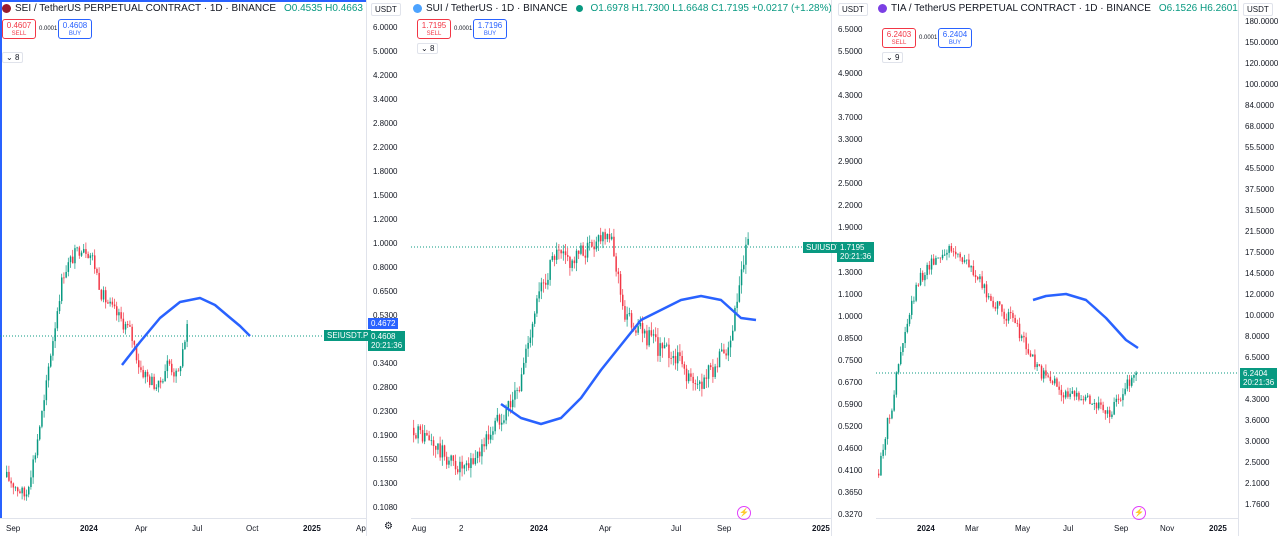 Image resolution: width=1280 pixels, height=536 pixels. I want to click on time-axis: 2024 Mar May Jul Sep Nov 2025, so click(1057, 527).